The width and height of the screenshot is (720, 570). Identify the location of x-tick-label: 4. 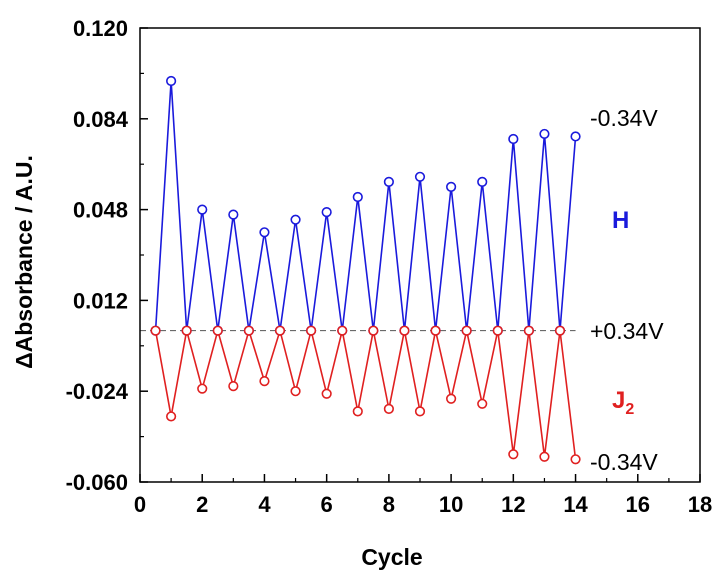
(264, 504).